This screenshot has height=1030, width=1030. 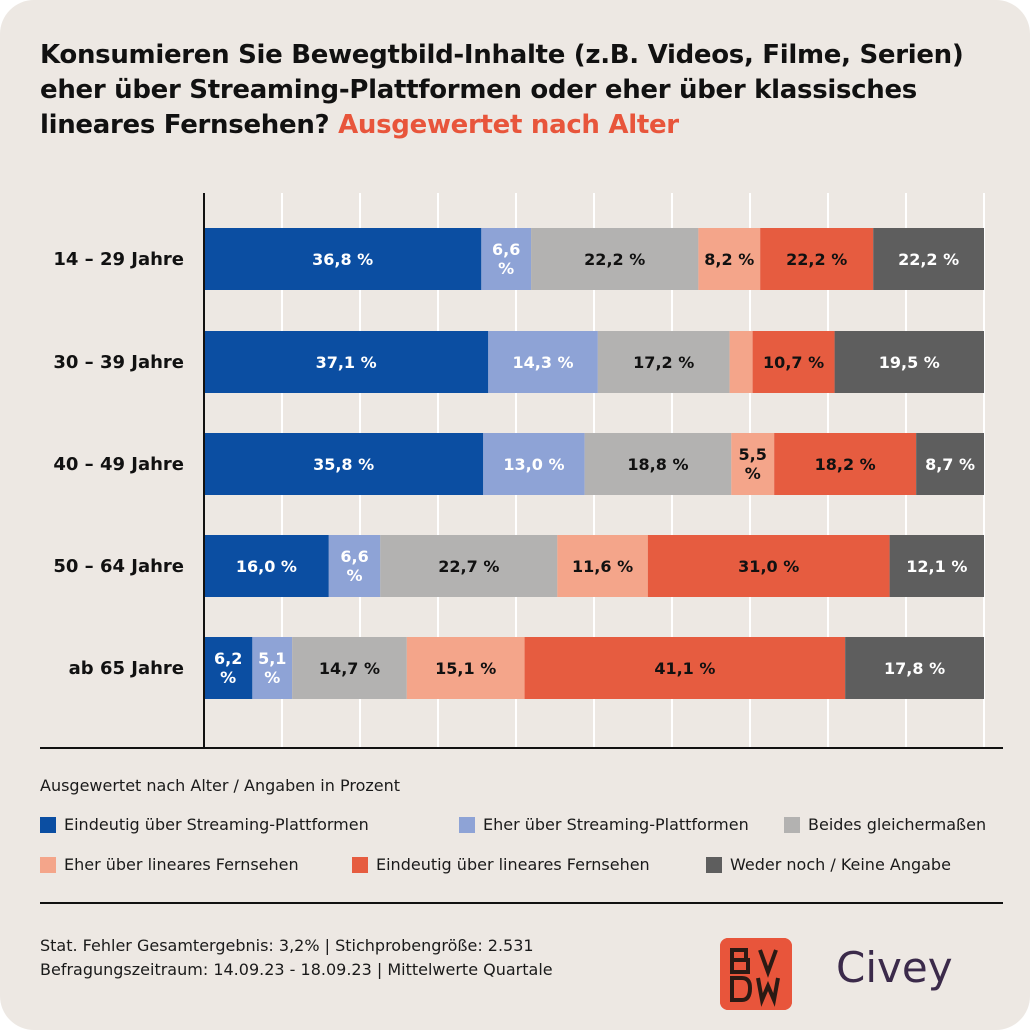 I want to click on legend-label: Beides gleichermaßen, so click(x=897, y=824).